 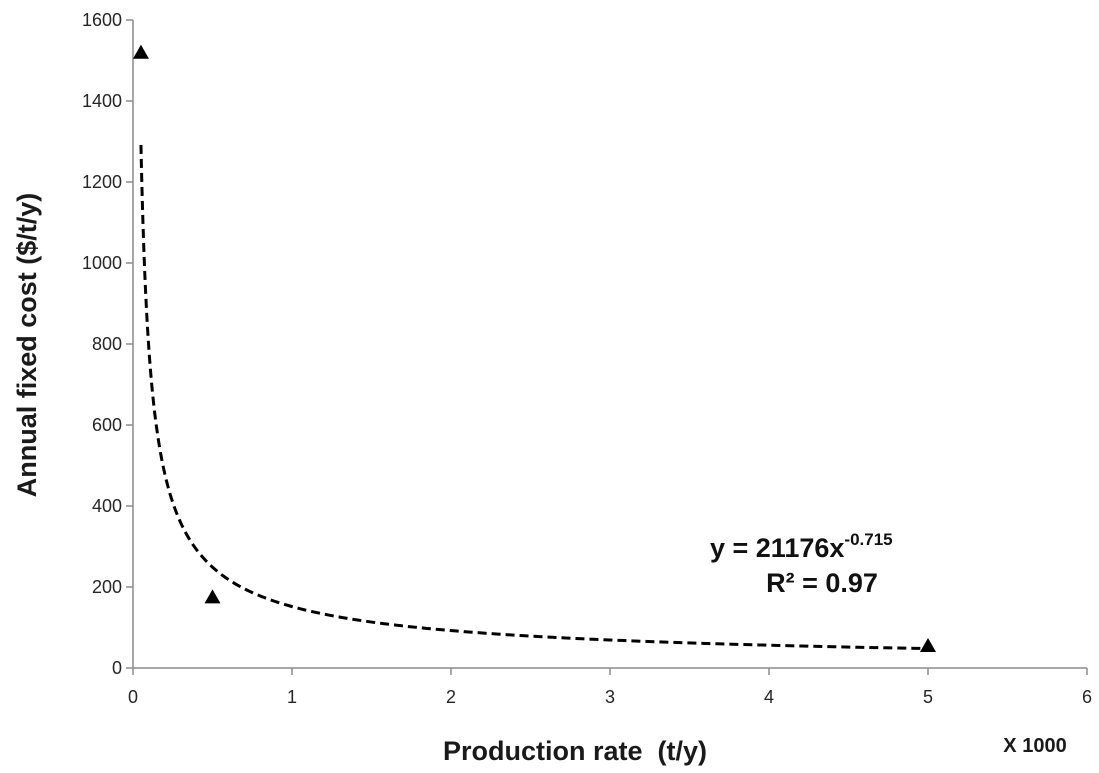 I want to click on y-tick-label: 1600, so click(x=102, y=20).